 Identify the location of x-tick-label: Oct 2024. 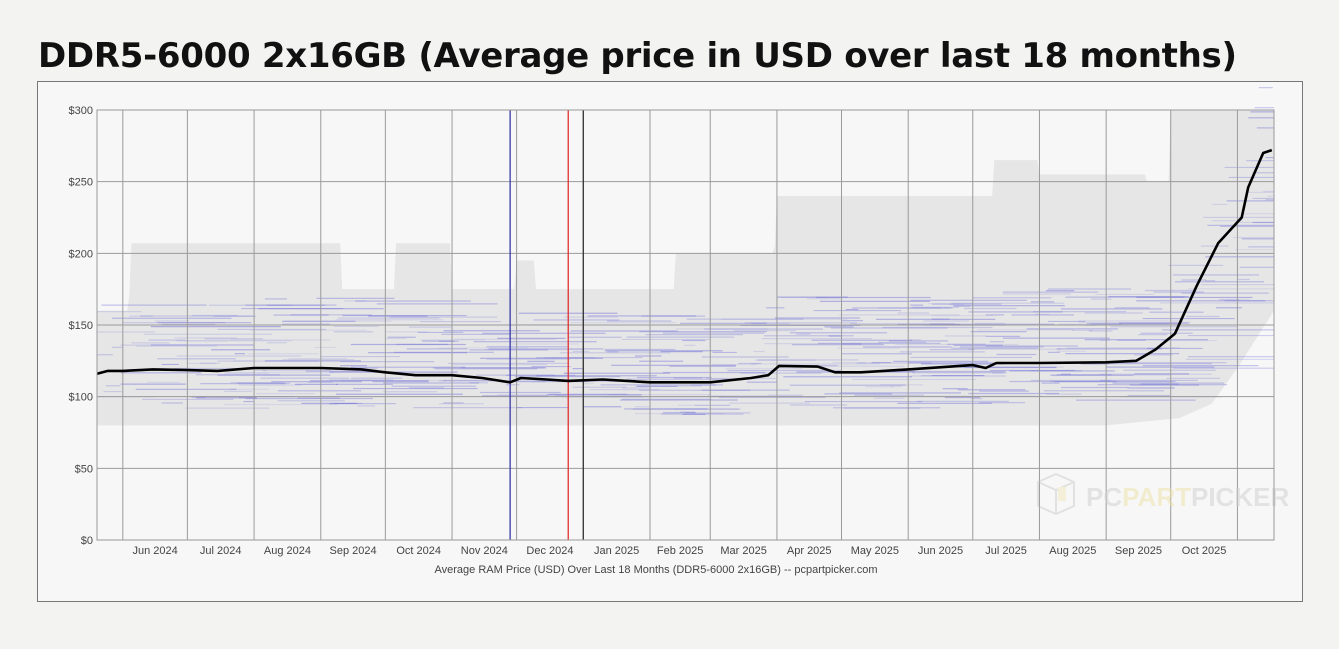
(418, 551).